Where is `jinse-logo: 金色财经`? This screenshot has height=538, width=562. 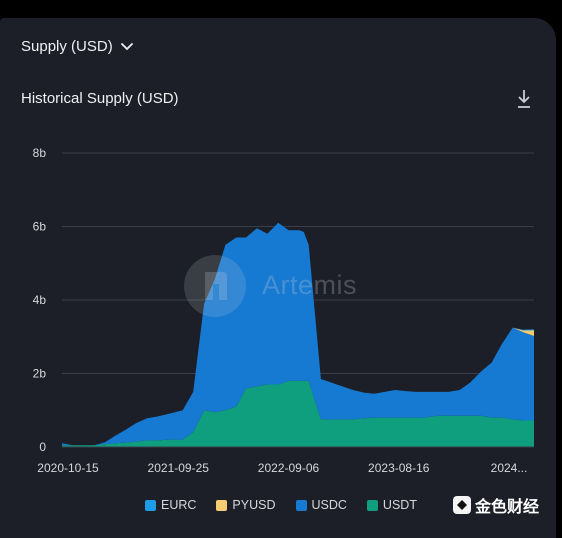 jinse-logo: 金色财经 is located at coordinates (496, 505).